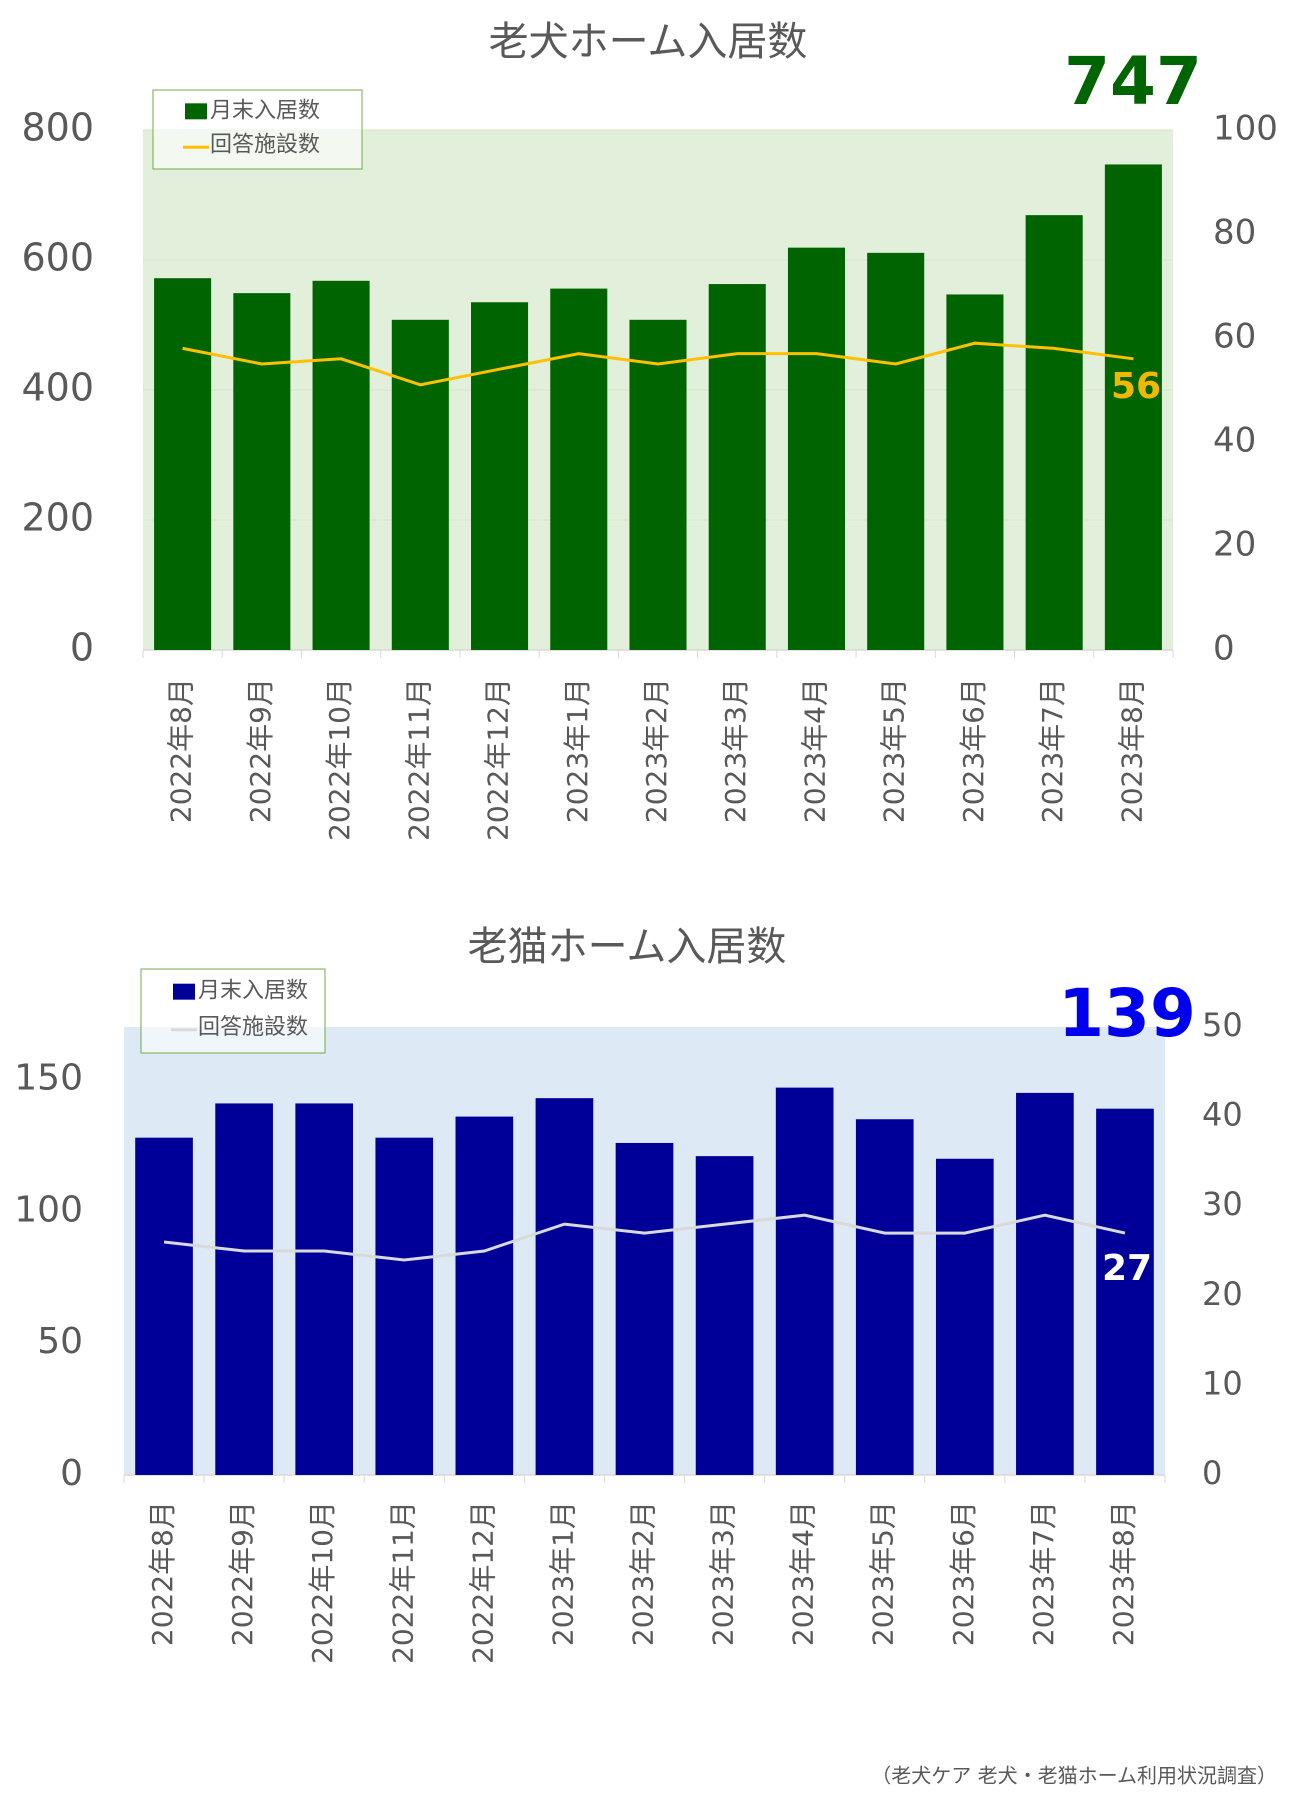 Image resolution: width=1300 pixels, height=1815 pixels. I want to click on chart-title: 老犬ホーム入居数, so click(648, 42).